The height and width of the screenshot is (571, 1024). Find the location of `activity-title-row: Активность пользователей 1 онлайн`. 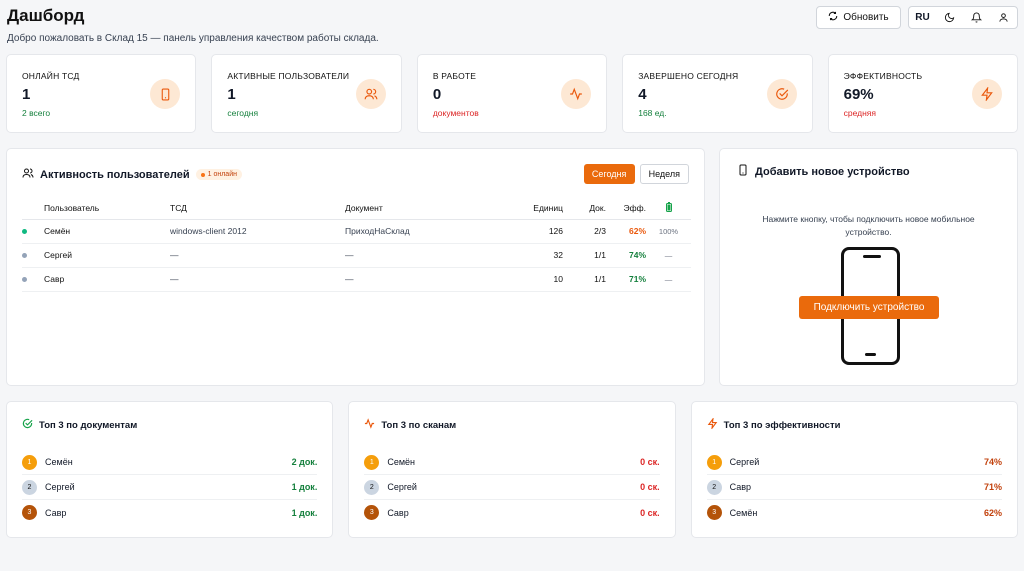

activity-title-row: Активность пользователей 1 онлайн is located at coordinates (132, 174).